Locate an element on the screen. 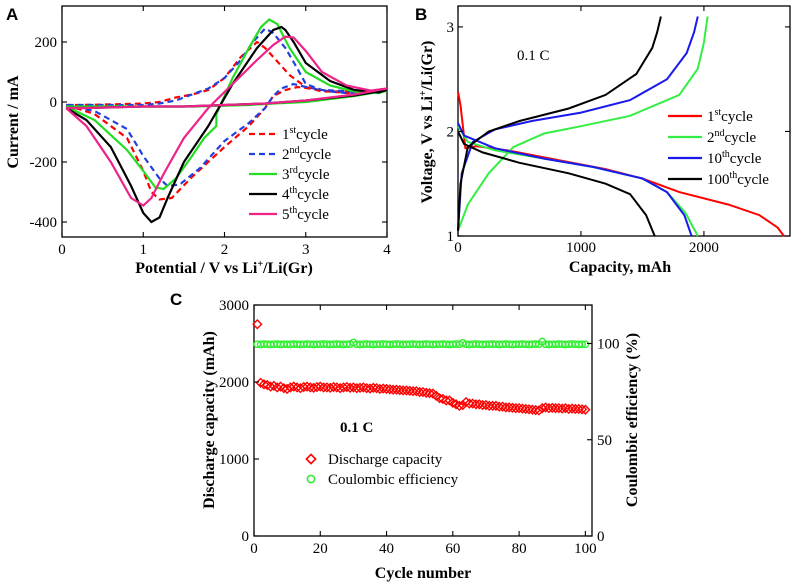 The image size is (799, 583). panel-c-legend-entry-0: Discharge capacity is located at coordinates (374, 460).